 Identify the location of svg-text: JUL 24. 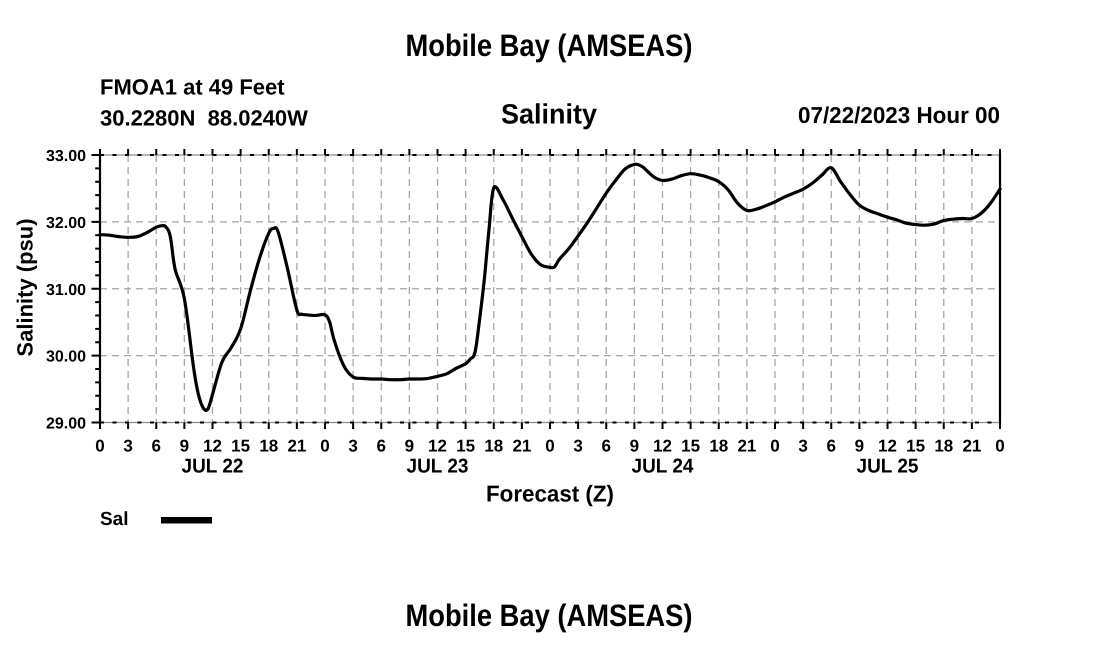
(663, 467).